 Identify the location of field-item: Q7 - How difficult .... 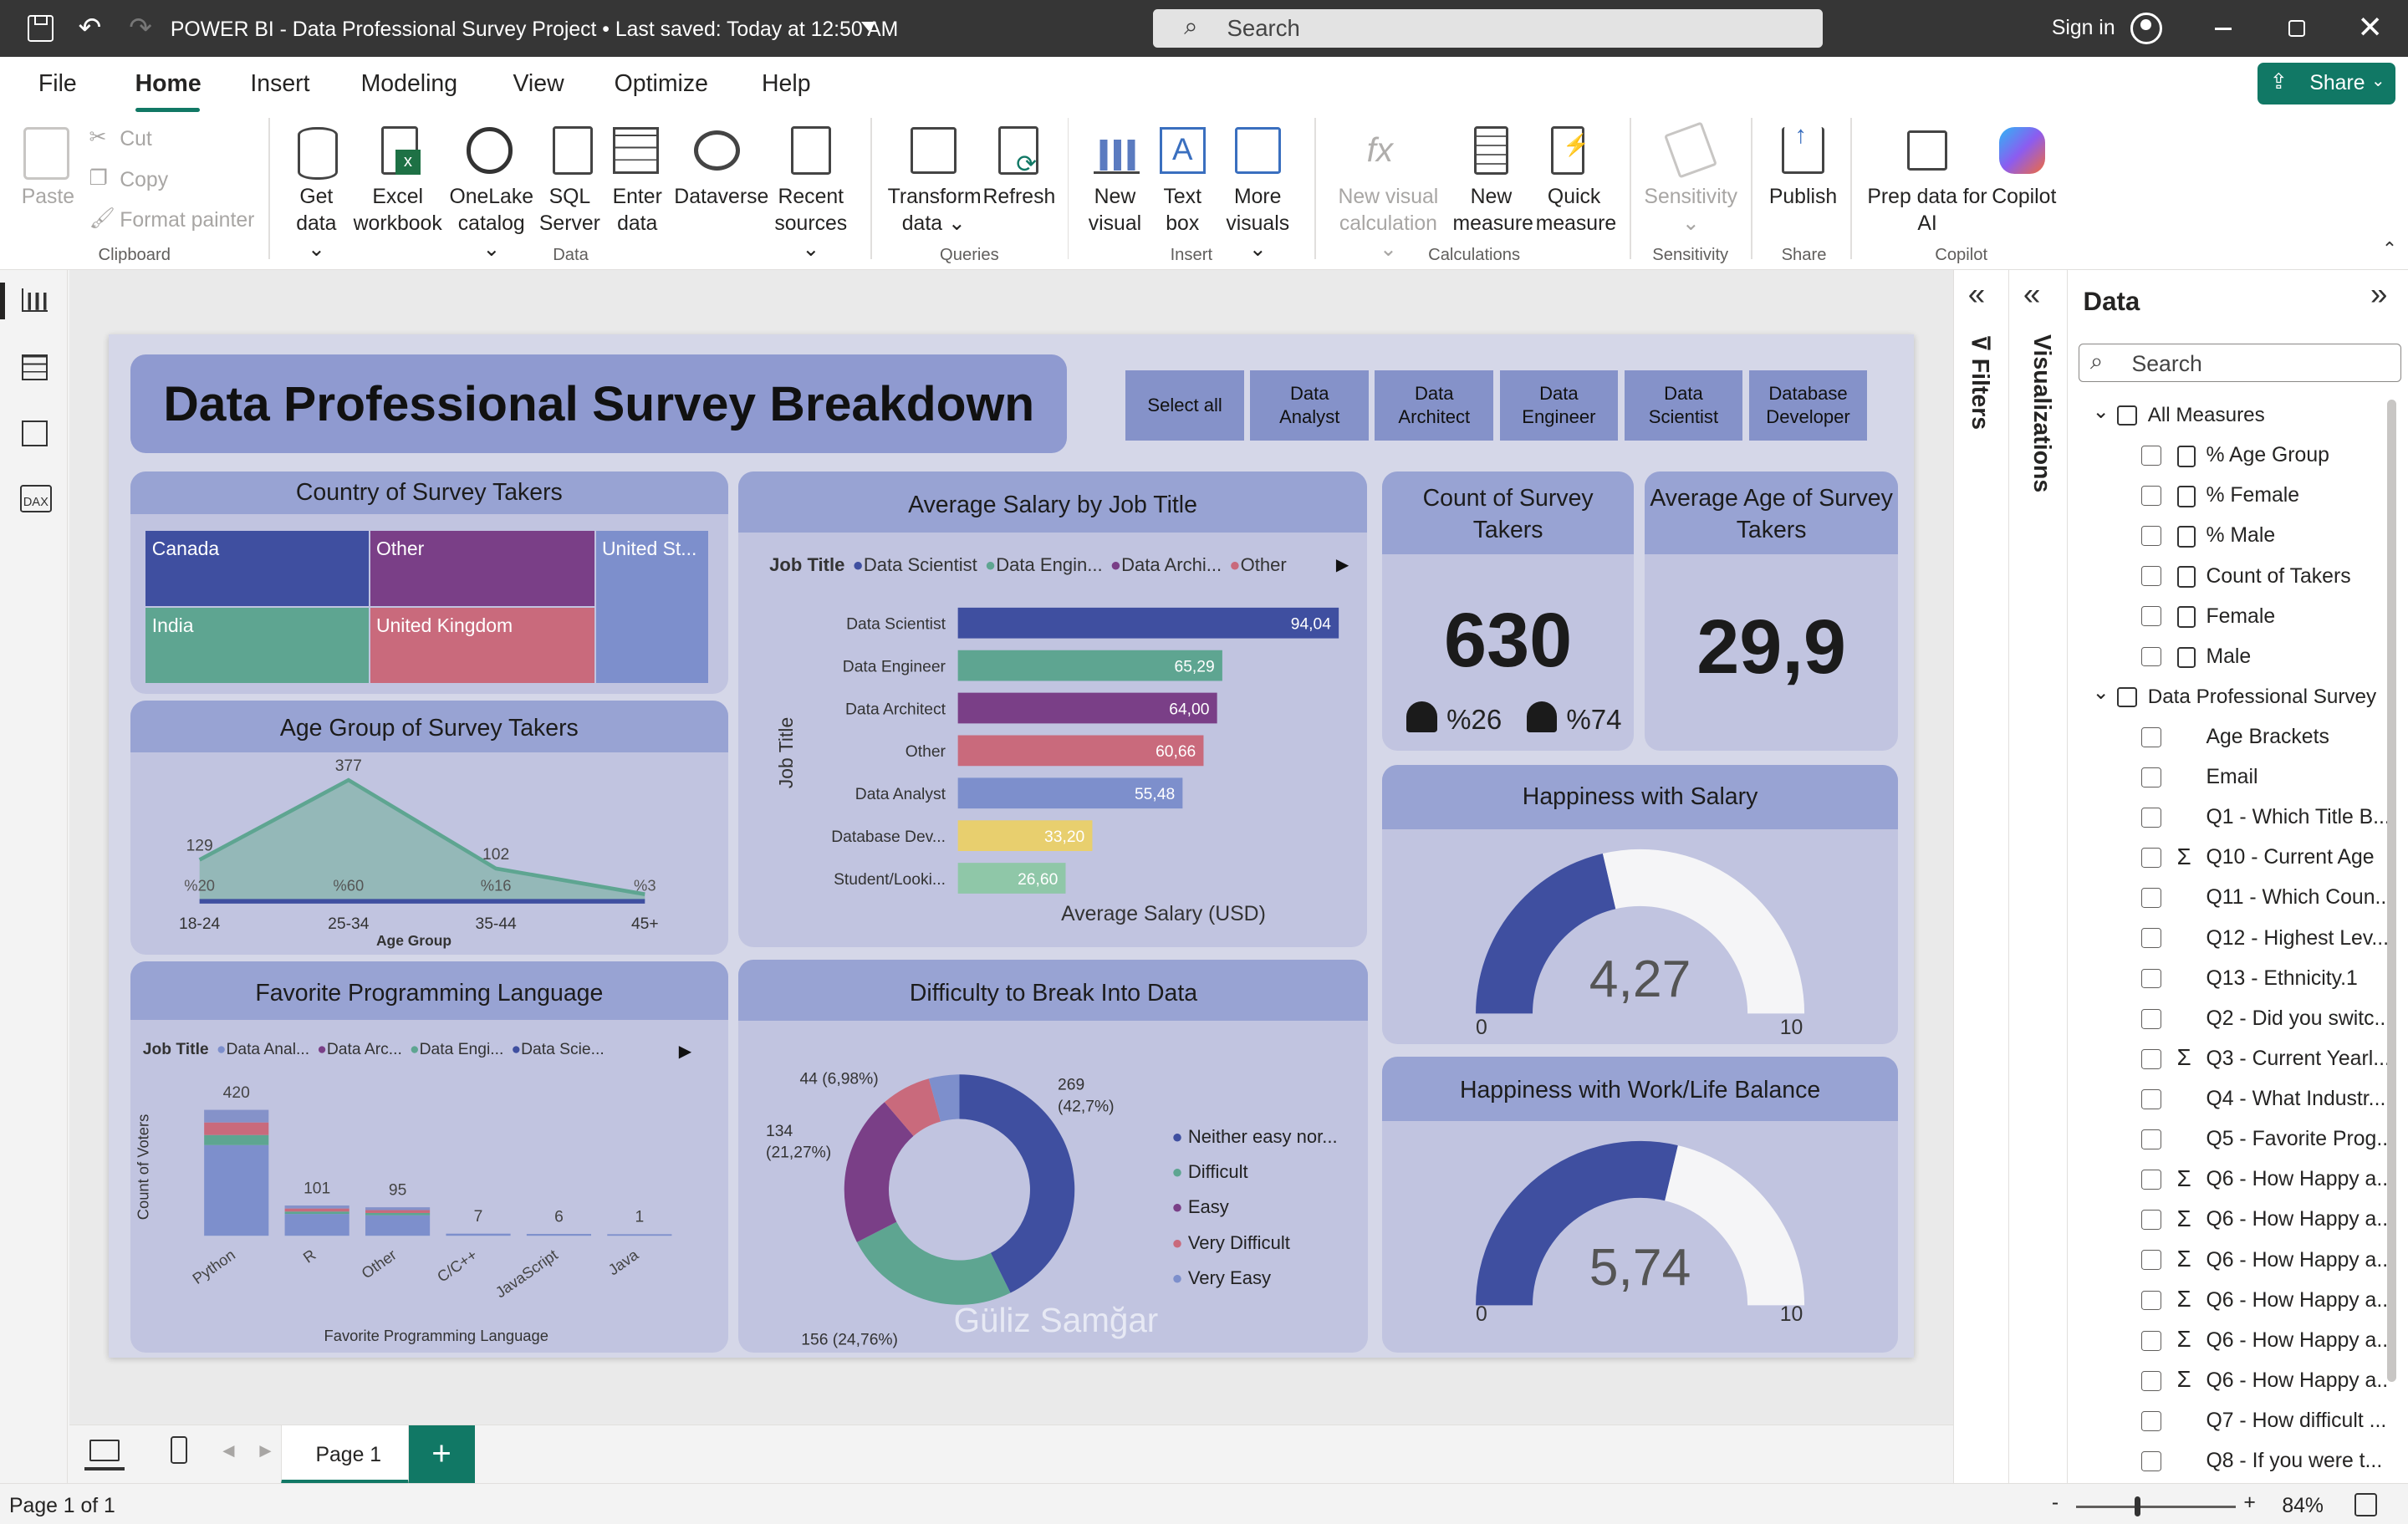
(2227, 1422).